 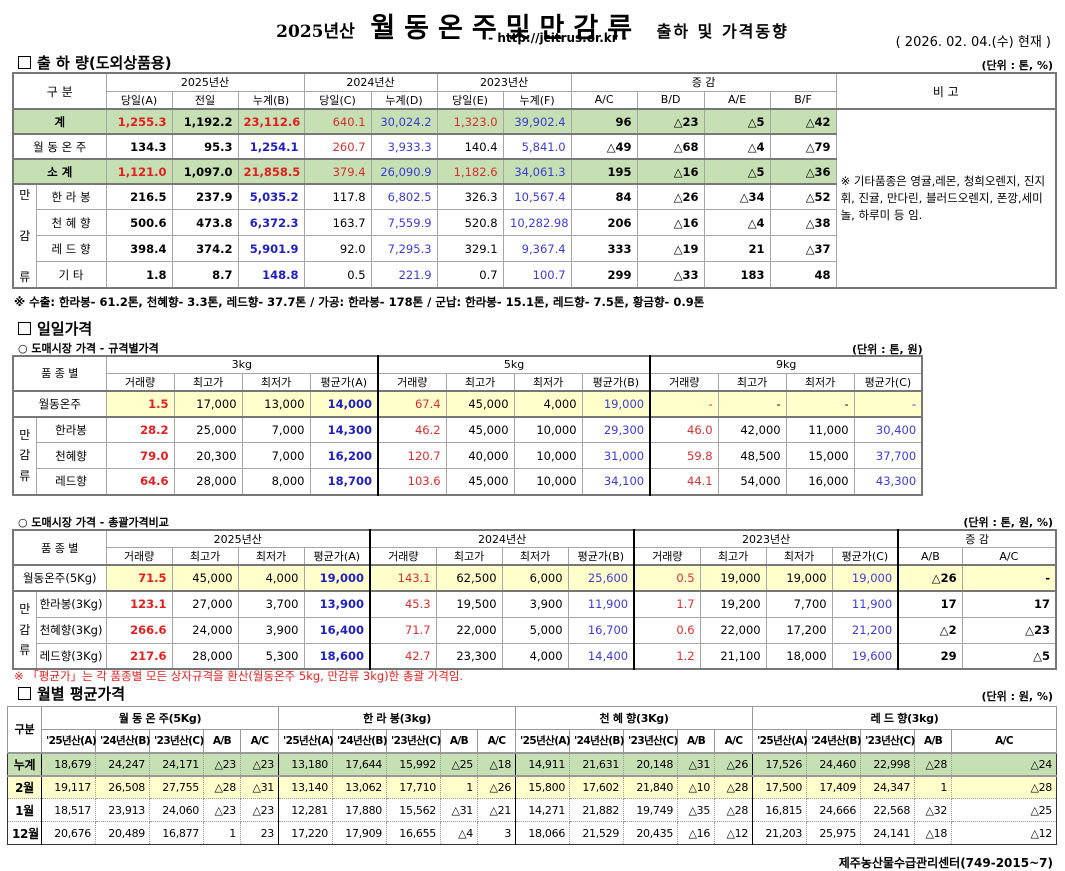 What do you see at coordinates (404, 171) in the screenshot?
I see `cell: 26,090.9` at bounding box center [404, 171].